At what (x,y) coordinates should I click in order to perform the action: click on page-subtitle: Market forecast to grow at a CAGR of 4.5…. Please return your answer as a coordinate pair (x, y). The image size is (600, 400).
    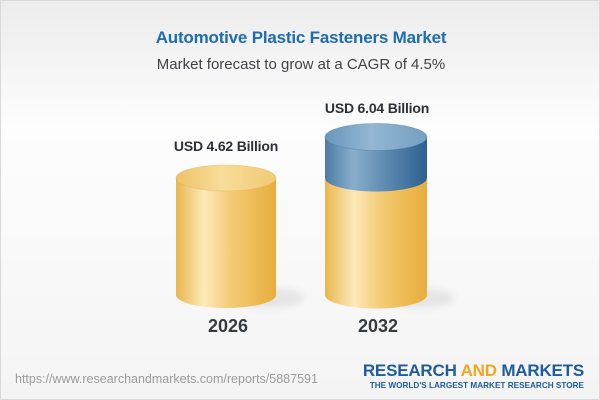
    Looking at the image, I should click on (301, 64).